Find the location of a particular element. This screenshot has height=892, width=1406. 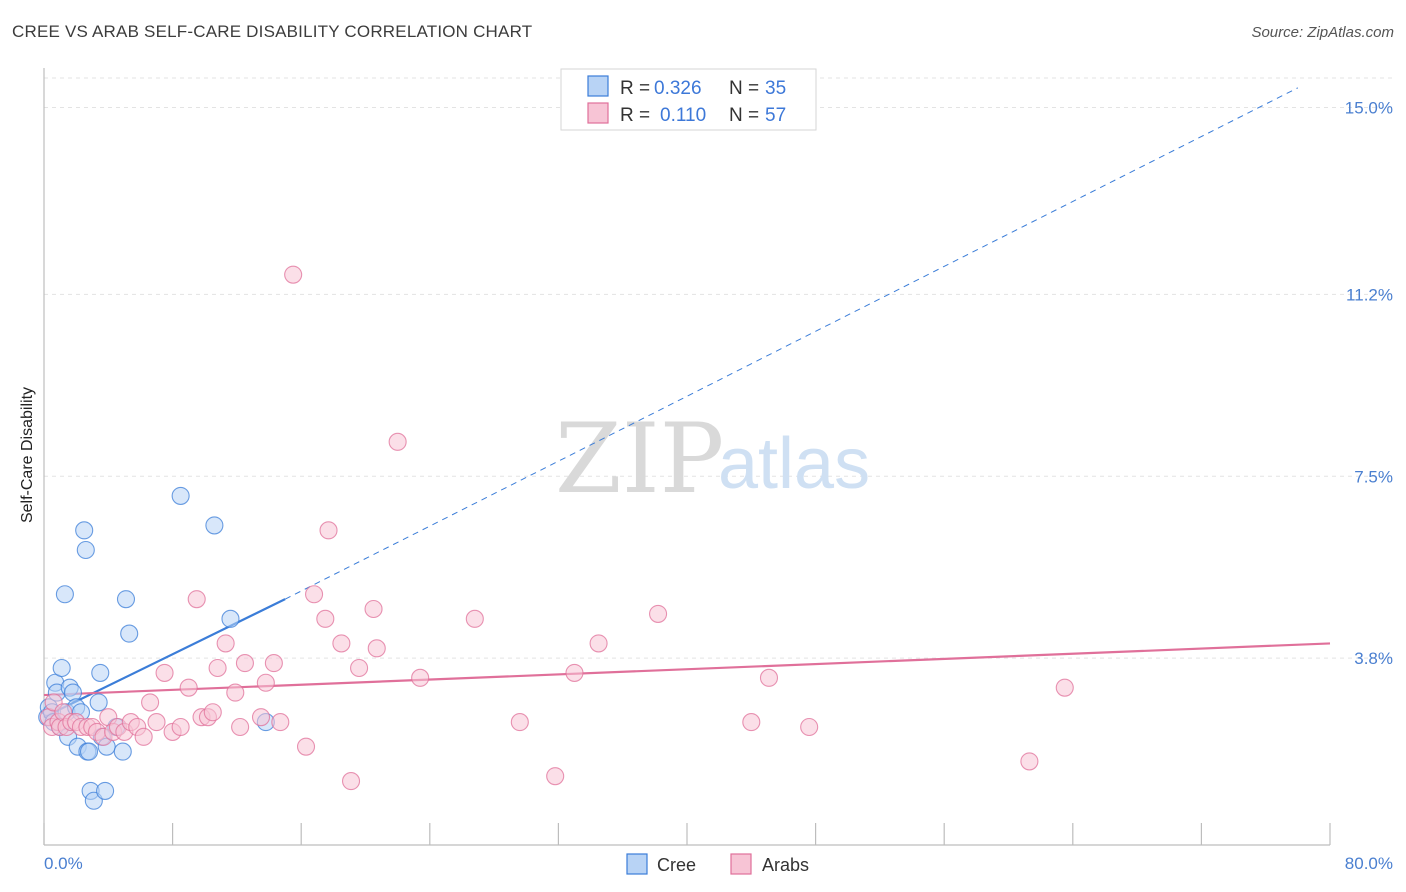

legend-arabs-r-value: 0.110 is located at coordinates (683, 115).